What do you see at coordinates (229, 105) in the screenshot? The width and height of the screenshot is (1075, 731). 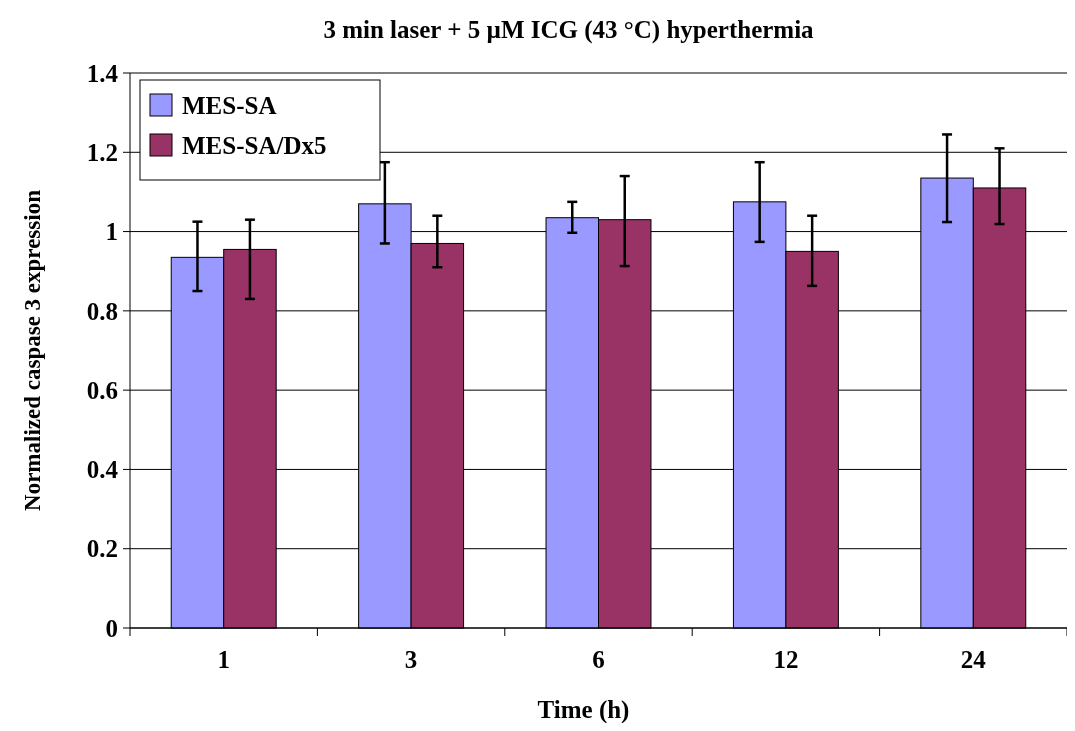 I see `legend-label: MES-SA` at bounding box center [229, 105].